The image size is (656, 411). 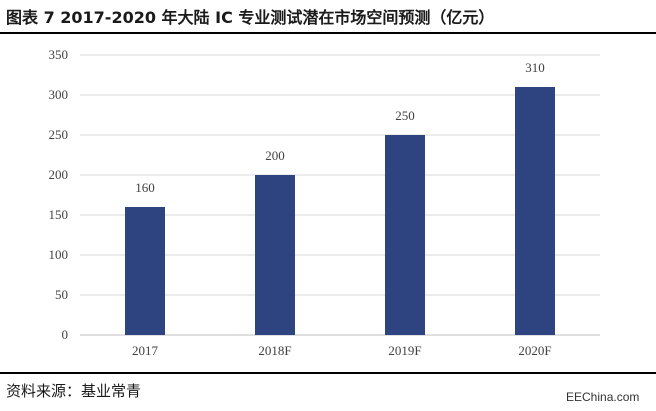 What do you see at coordinates (59, 54) in the screenshot?
I see `y-tick-label: 350` at bounding box center [59, 54].